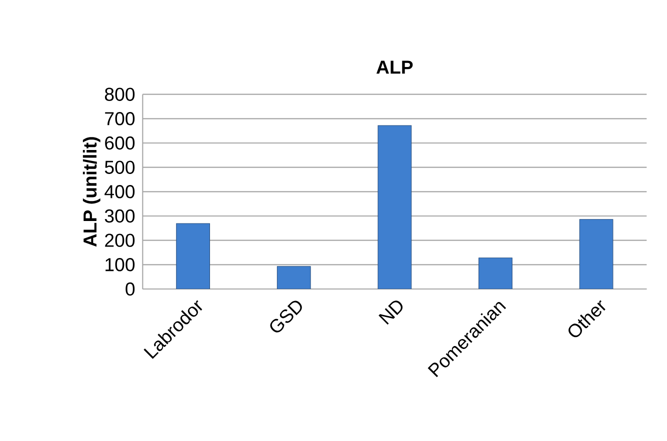 The height and width of the screenshot is (441, 667). What do you see at coordinates (390, 312) in the screenshot?
I see `x-tick-label: ND` at bounding box center [390, 312].